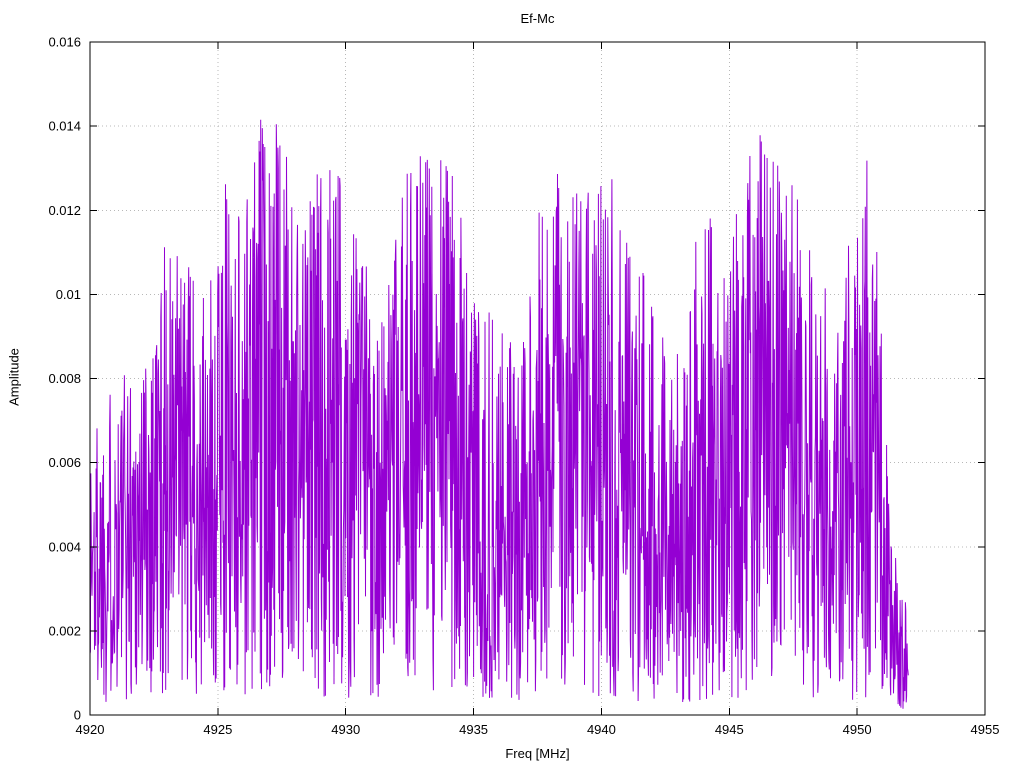 This screenshot has width=1024, height=768. What do you see at coordinates (729, 729) in the screenshot?
I see `x-tick-label: 4945` at bounding box center [729, 729].